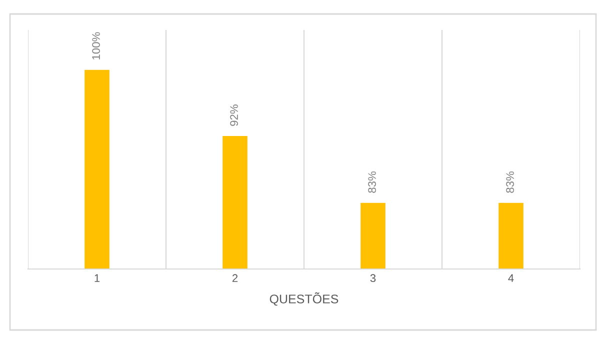  I want to click on data-label: 92%, so click(234, 115).